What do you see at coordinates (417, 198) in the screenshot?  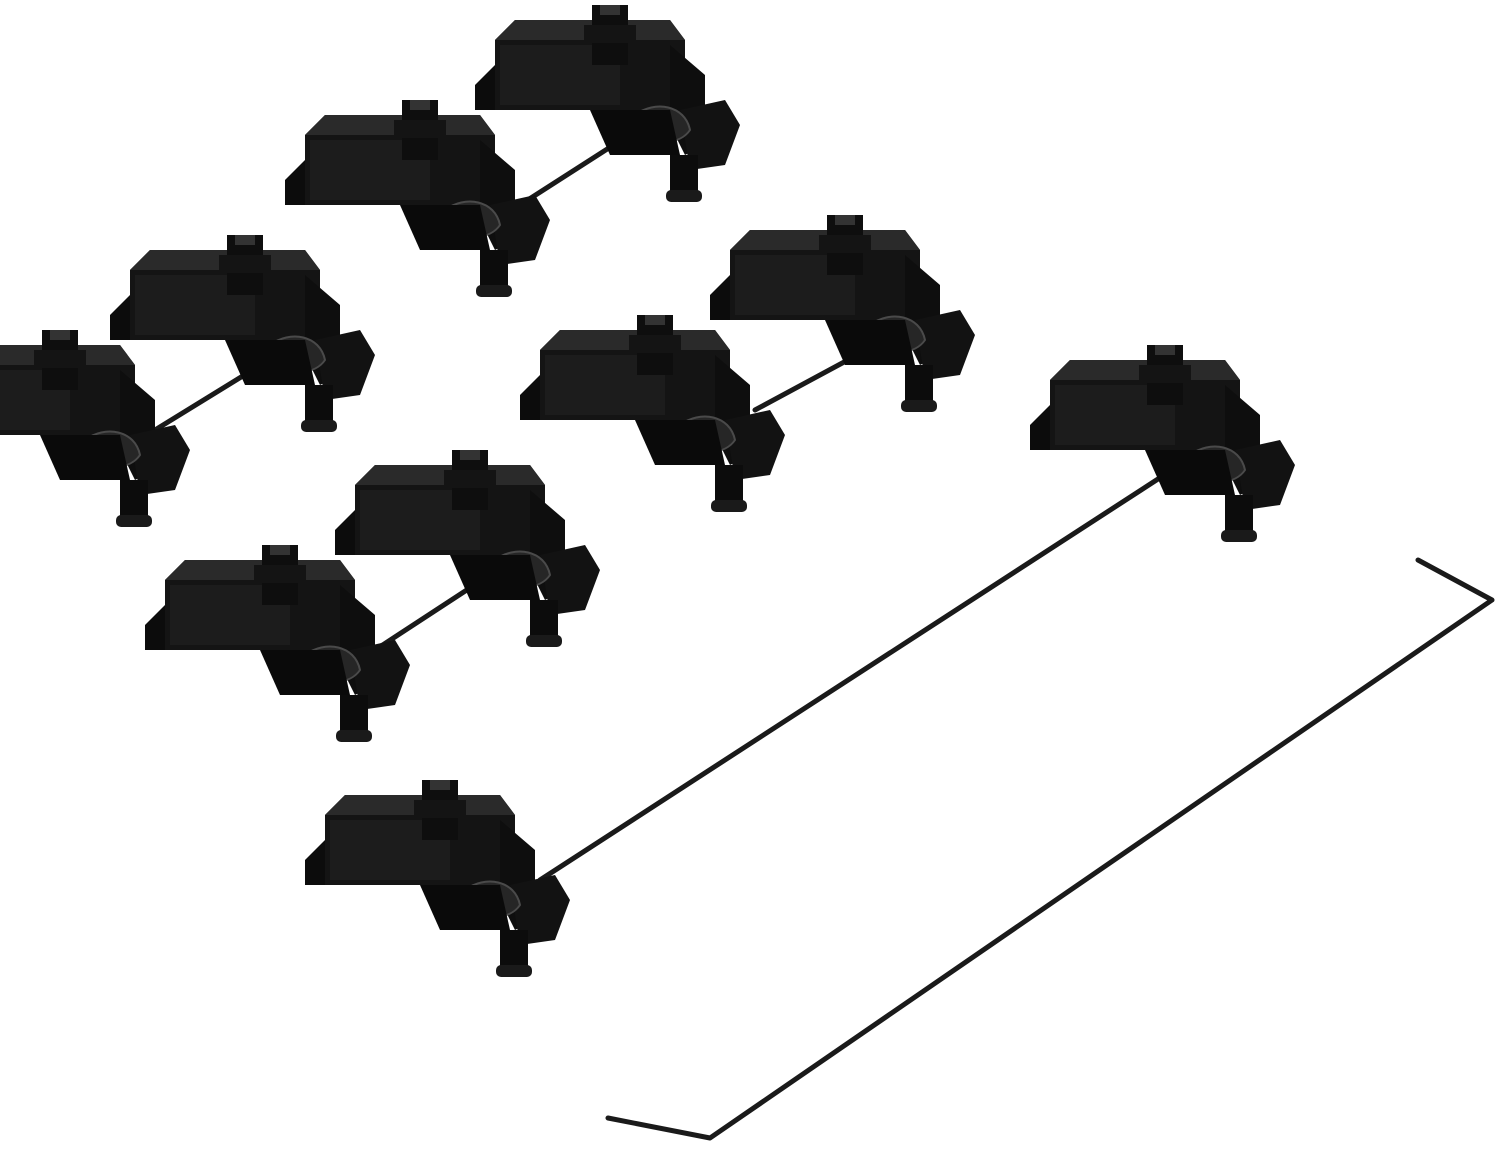 I see `stabilizer-housing-1-left` at bounding box center [417, 198].